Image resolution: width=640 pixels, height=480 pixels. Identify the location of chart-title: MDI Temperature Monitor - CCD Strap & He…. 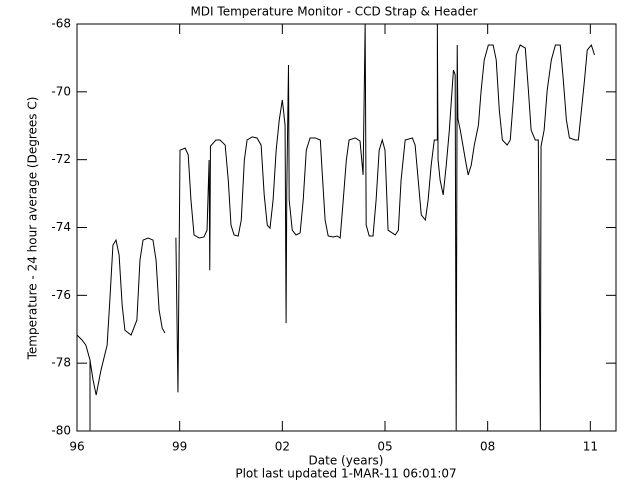
(333, 12).